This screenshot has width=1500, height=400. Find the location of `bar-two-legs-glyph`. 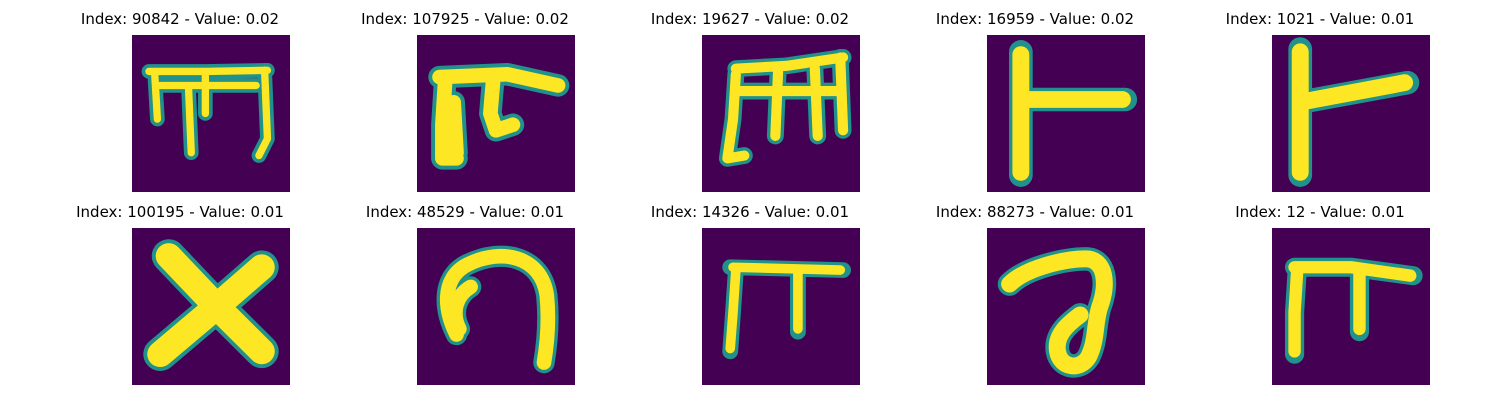

bar-two-legs-glyph is located at coordinates (781, 306).